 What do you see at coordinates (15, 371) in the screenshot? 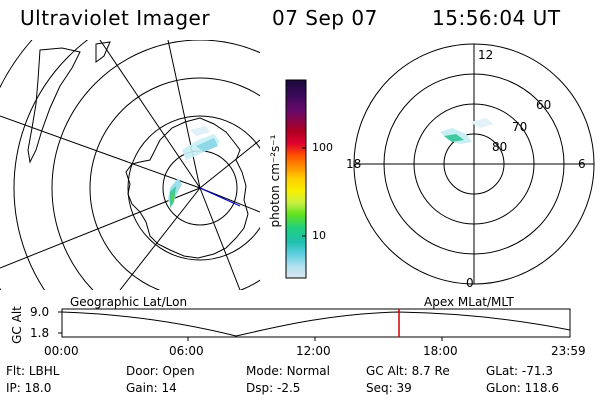
I see `status-flt-key: Flt:` at bounding box center [15, 371].